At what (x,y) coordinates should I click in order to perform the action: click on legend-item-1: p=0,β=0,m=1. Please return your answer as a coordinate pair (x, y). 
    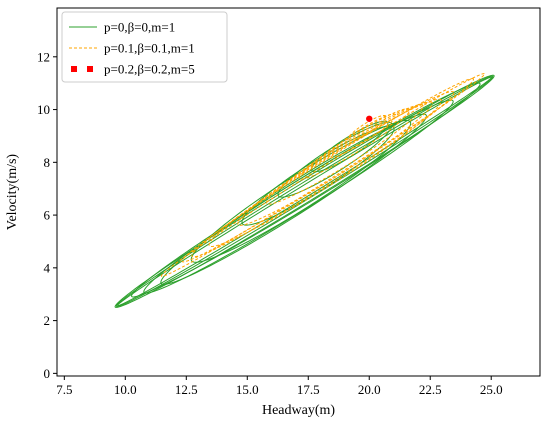
    Looking at the image, I should click on (122, 27).